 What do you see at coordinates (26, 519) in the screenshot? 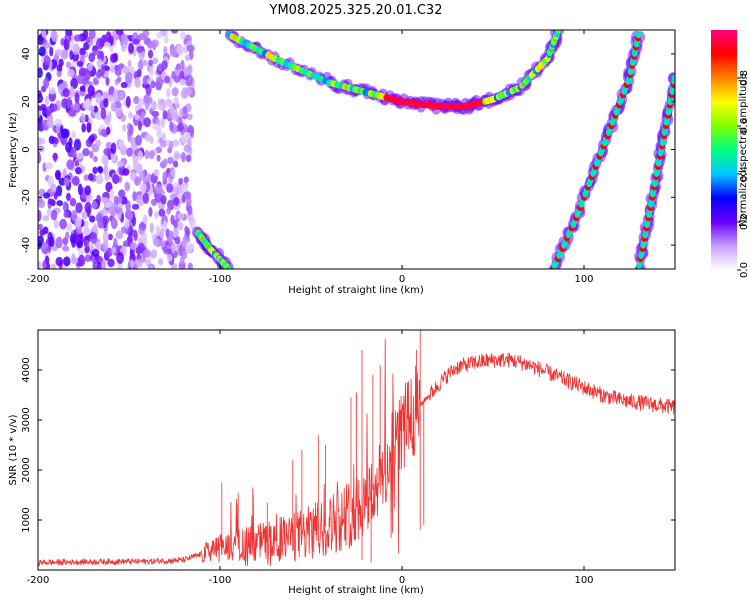
I see `y-tick-label: 1000` at bounding box center [26, 519].